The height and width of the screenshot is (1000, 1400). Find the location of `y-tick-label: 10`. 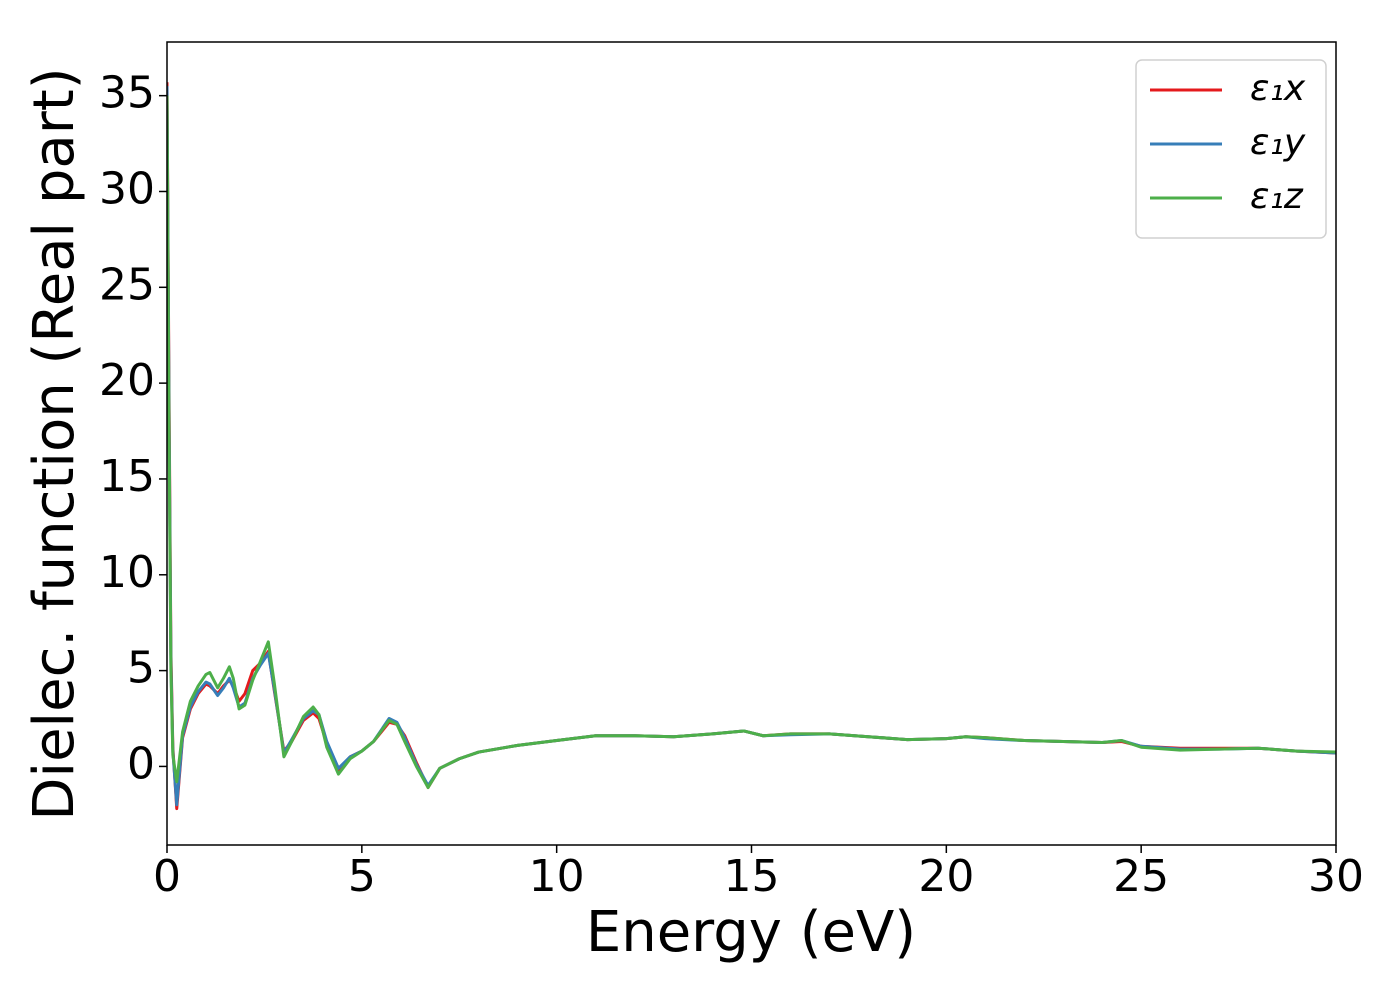

y-tick-label: 10 is located at coordinates (127, 572).